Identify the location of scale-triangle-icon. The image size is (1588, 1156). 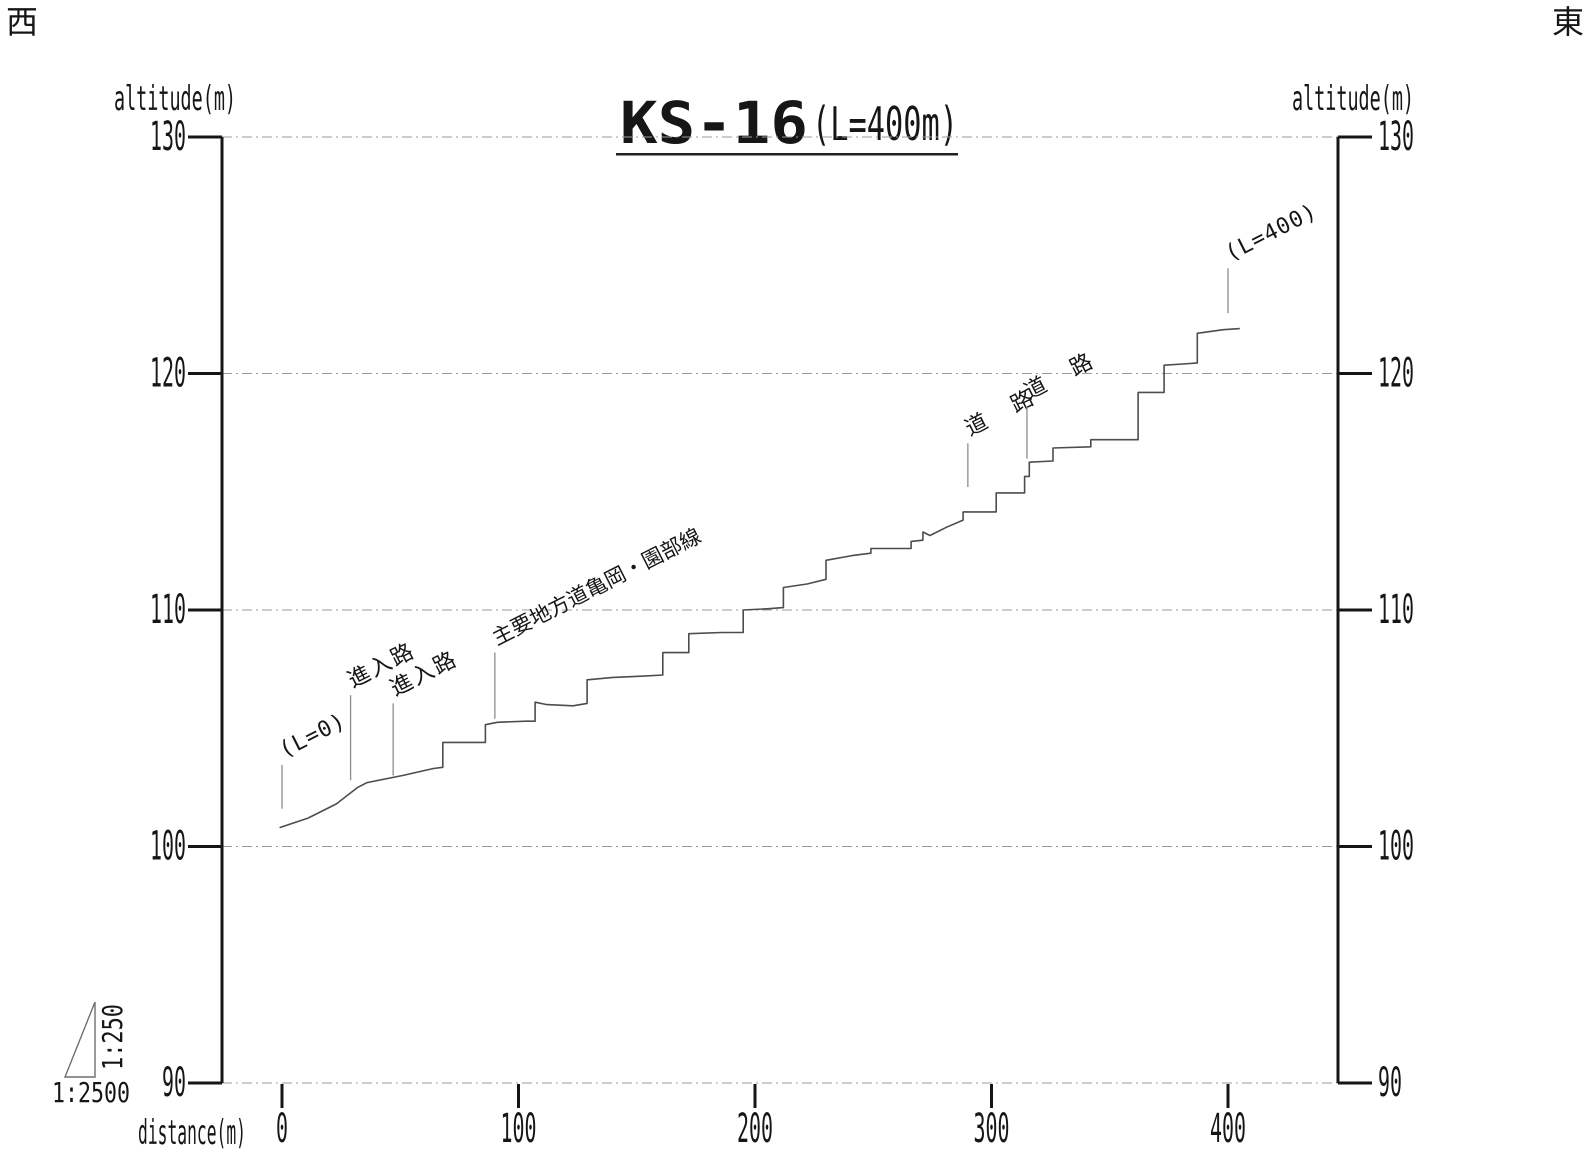
(79, 1039).